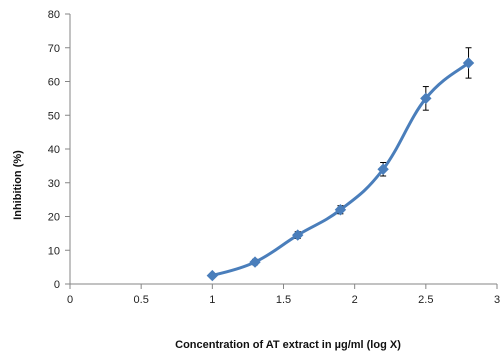  What do you see at coordinates (425, 300) in the screenshot?
I see `x-tick-label: 2.5` at bounding box center [425, 300].